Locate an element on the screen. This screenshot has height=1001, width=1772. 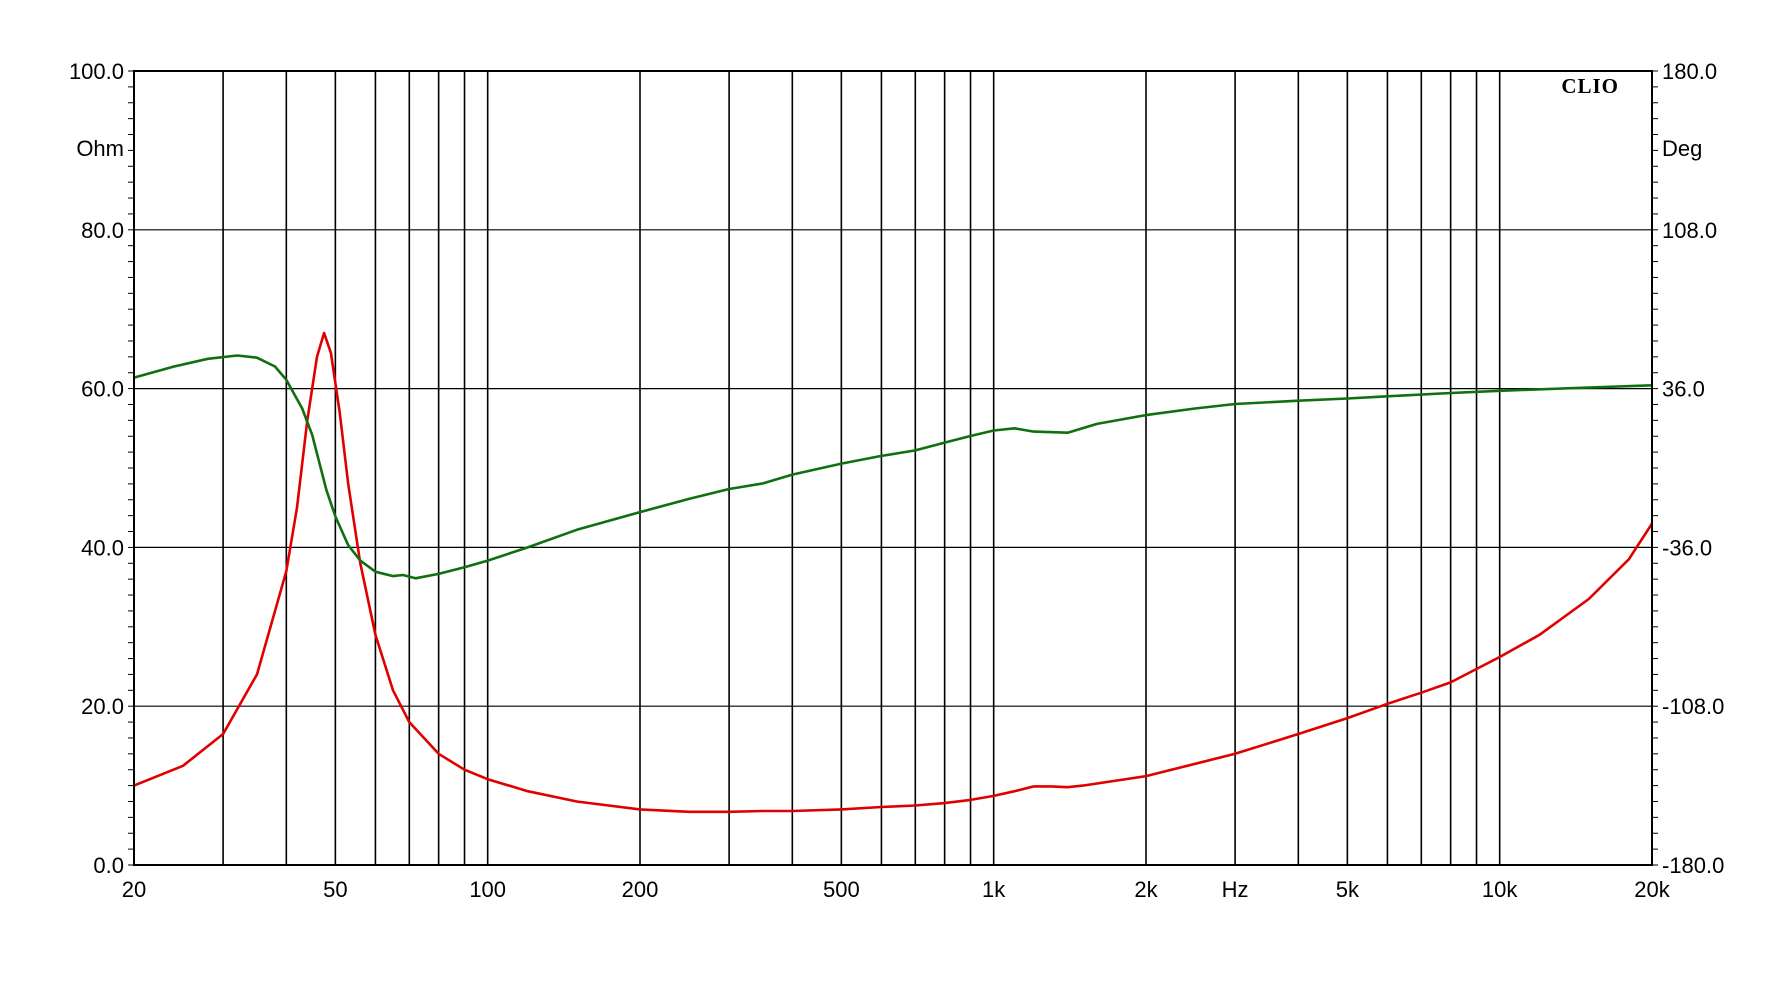
y-left-tick-label: 40.0 is located at coordinates (102, 547).